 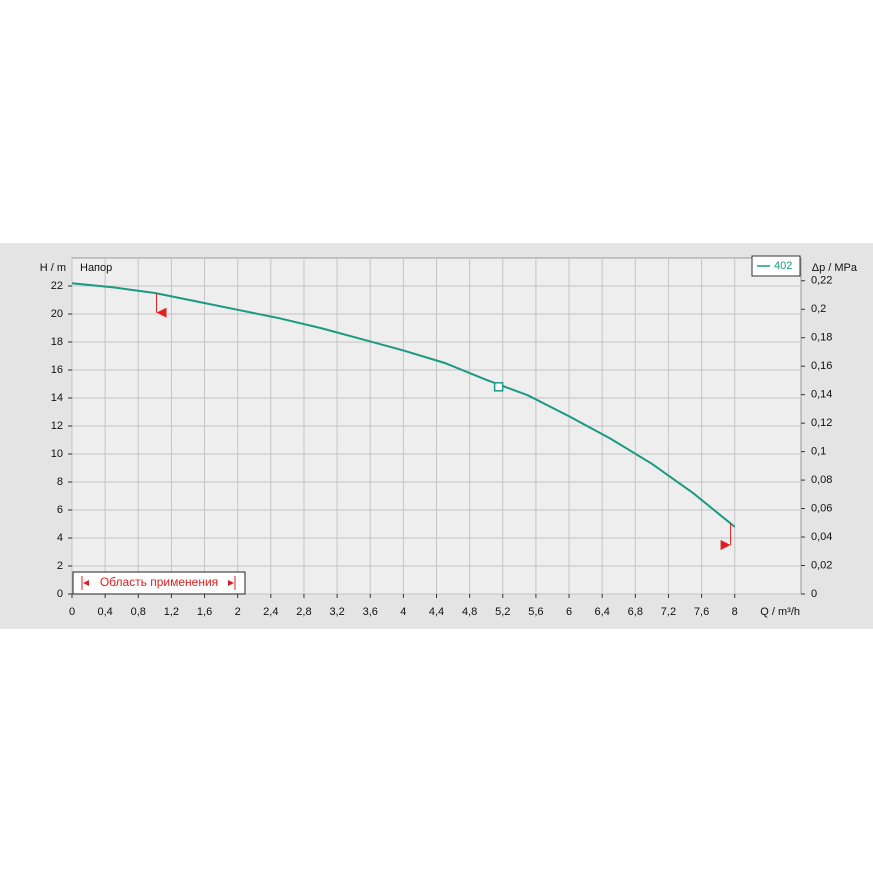 I want to click on range-box: Область применения, so click(x=159, y=583).